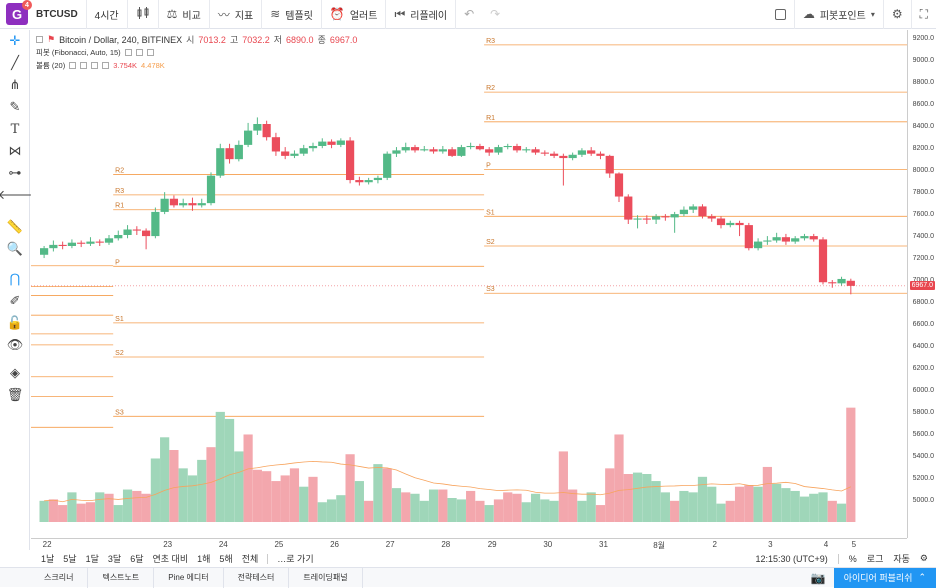  What do you see at coordinates (15, 151) in the screenshot?
I see `pattern-tool: ⋈` at bounding box center [15, 151].